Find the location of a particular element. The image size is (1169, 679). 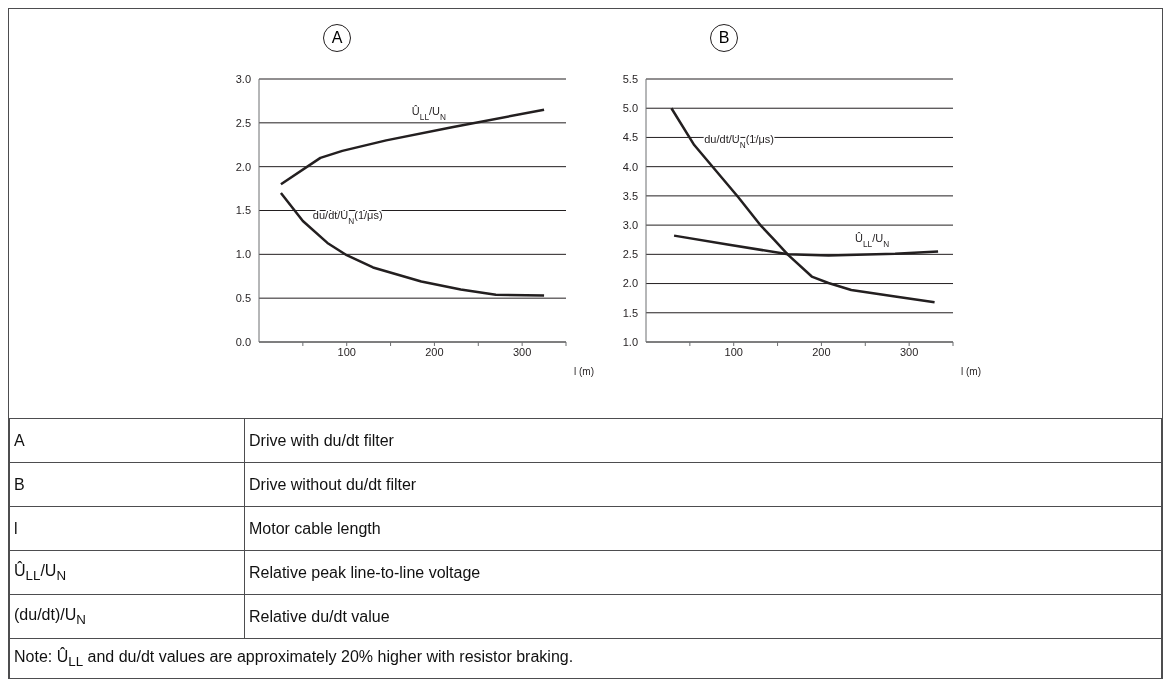

text: Û$_{LL}$/U$_{N}$ is located at coordinates (127, 572).